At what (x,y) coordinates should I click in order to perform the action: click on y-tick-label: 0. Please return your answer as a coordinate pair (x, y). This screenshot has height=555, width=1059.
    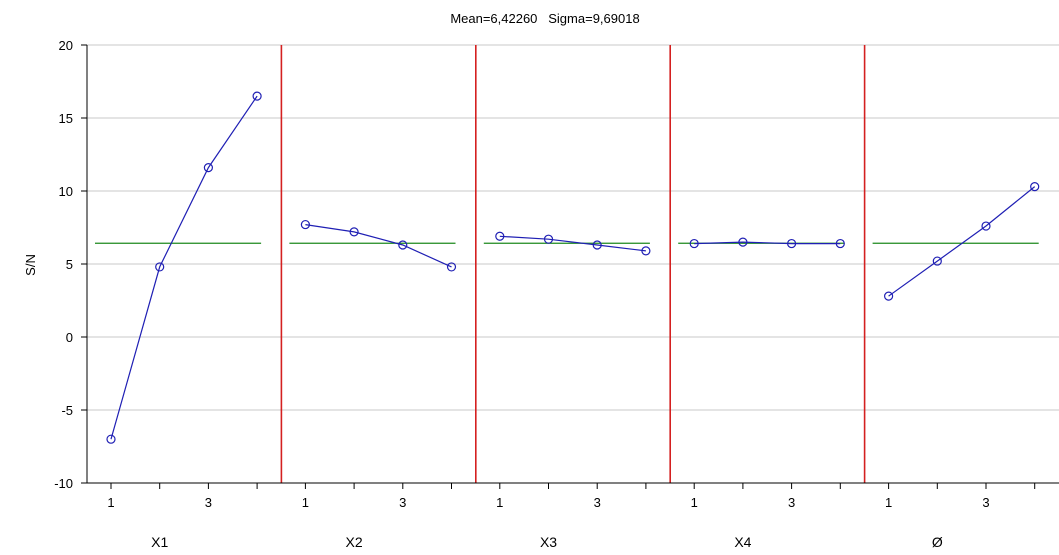
    Looking at the image, I should click on (69, 337).